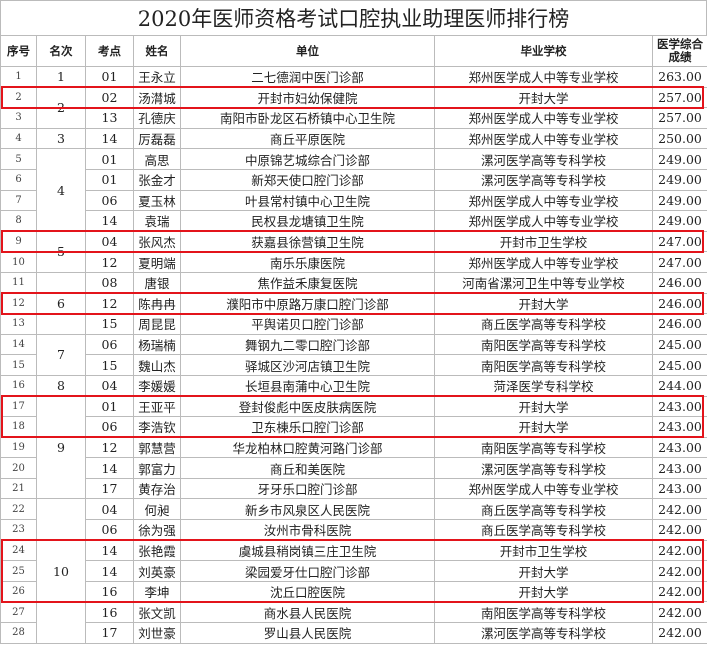 This screenshot has width=707, height=648. What do you see at coordinates (679, 365) in the screenshot?
I see `cell-score: 245.00` at bounding box center [679, 365].